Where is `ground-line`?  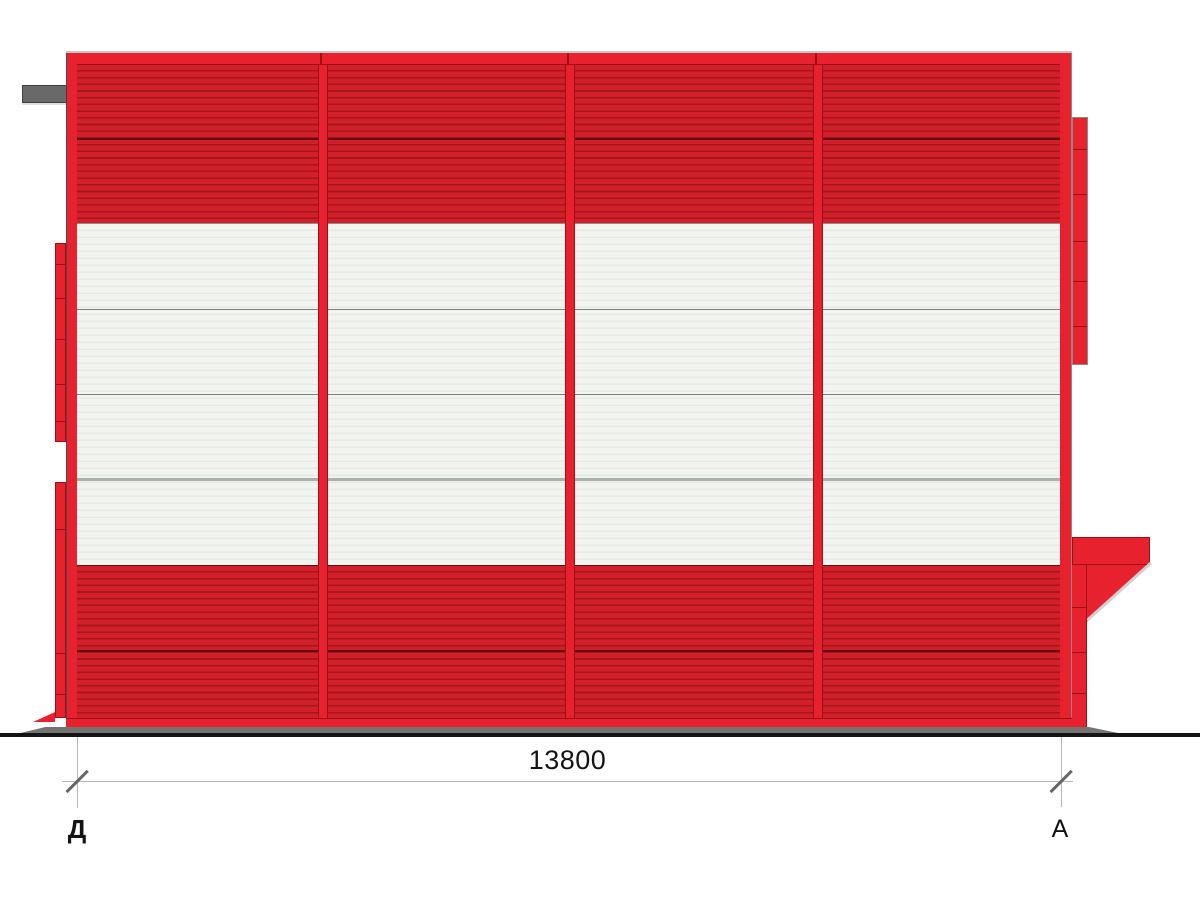
ground-line is located at coordinates (600, 735).